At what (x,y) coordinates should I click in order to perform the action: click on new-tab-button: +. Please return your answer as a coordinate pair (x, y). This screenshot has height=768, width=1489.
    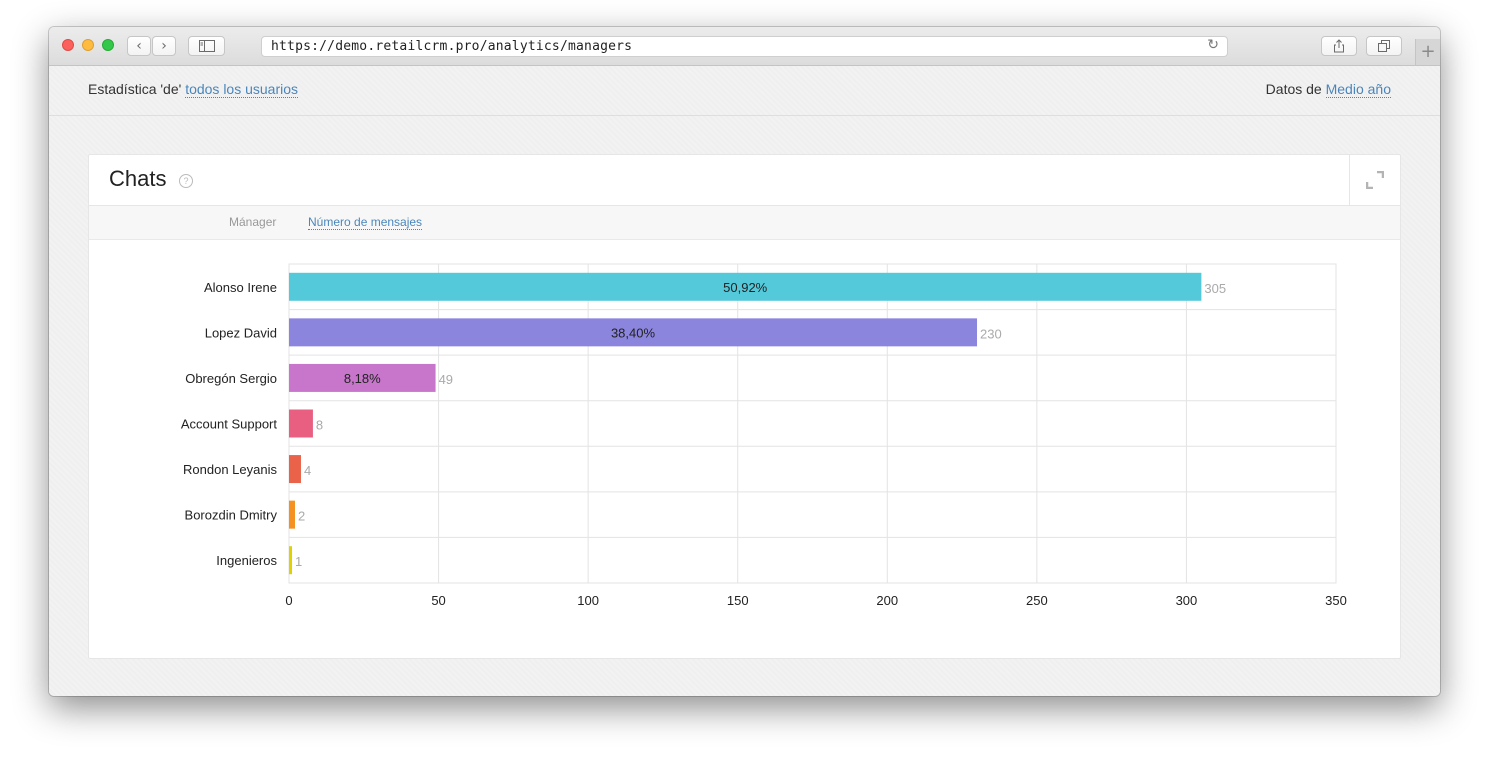
    Looking at the image, I should click on (1427, 52).